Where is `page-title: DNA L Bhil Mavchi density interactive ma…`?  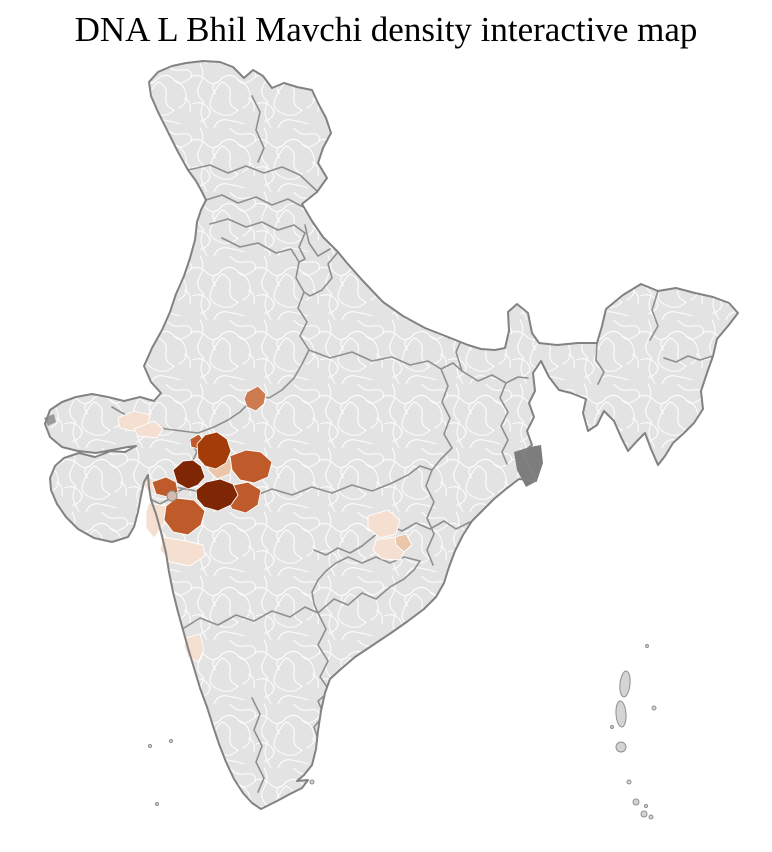
page-title: DNA L Bhil Mavchi density interactive ma… is located at coordinates (386, 29).